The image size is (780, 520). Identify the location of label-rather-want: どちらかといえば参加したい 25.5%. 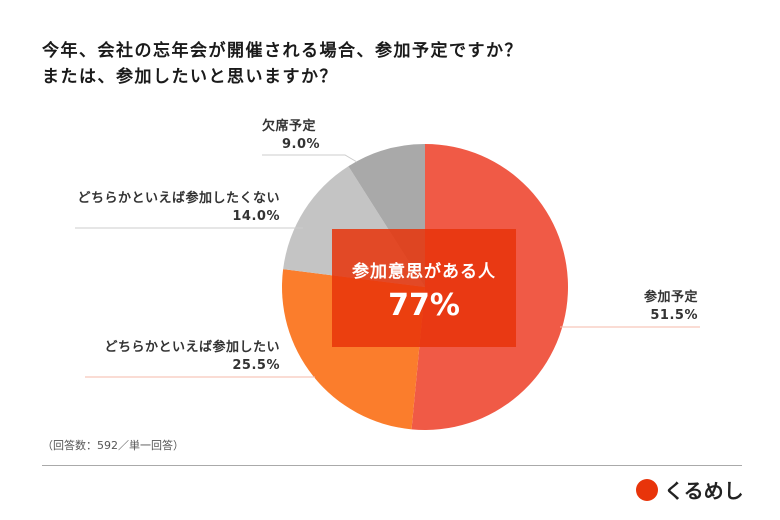
(192, 357).